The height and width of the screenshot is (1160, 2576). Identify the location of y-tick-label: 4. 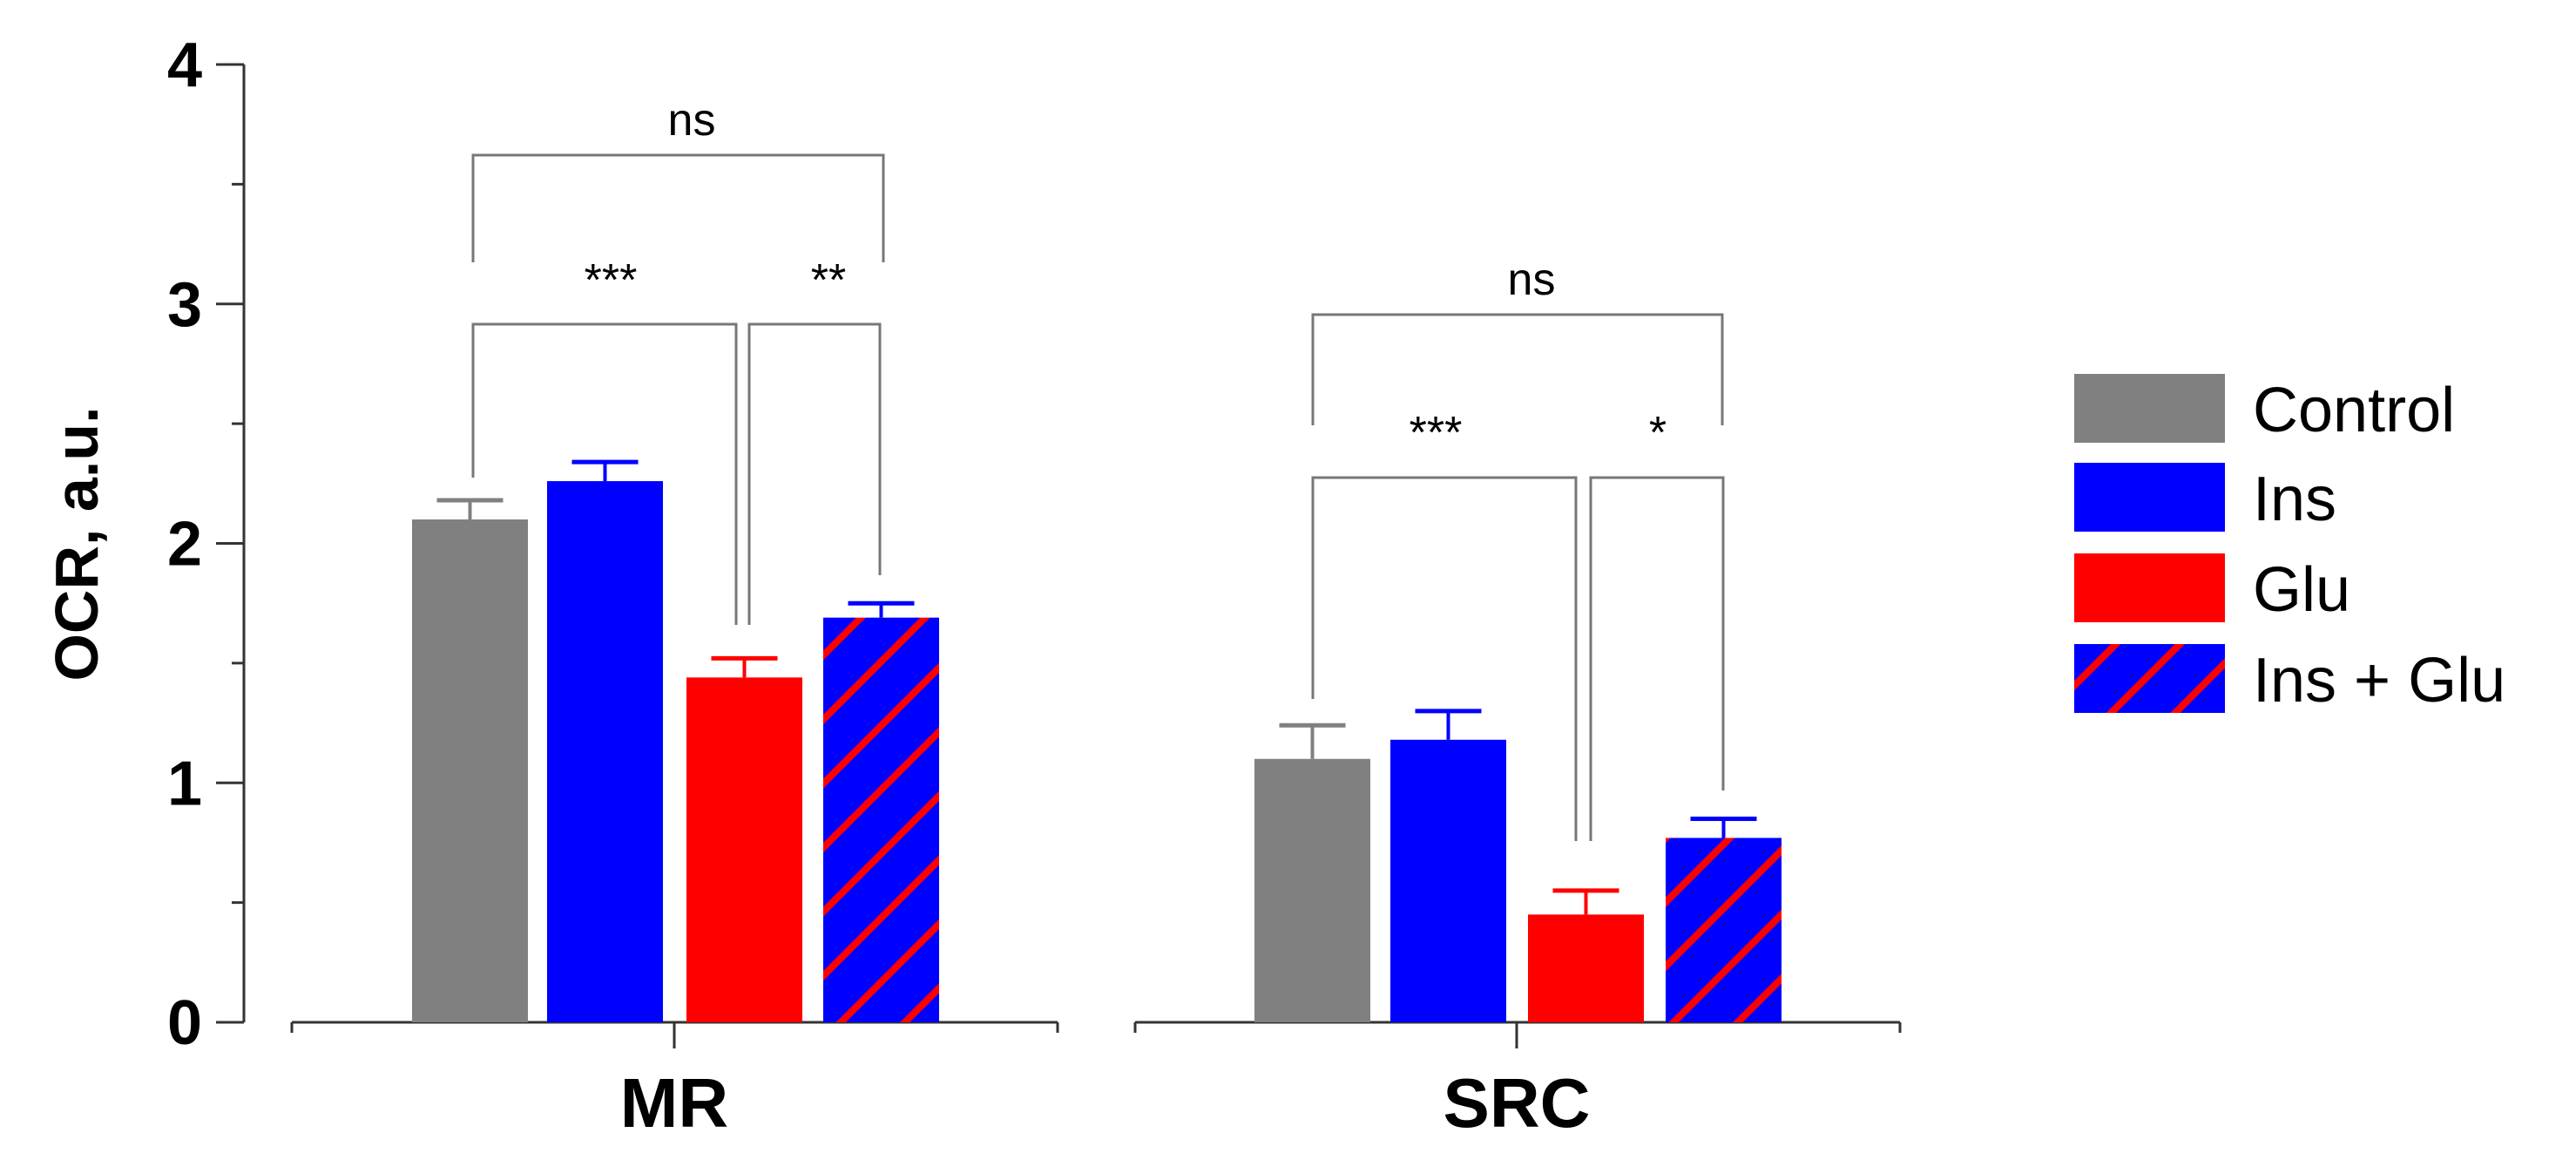
(184, 65).